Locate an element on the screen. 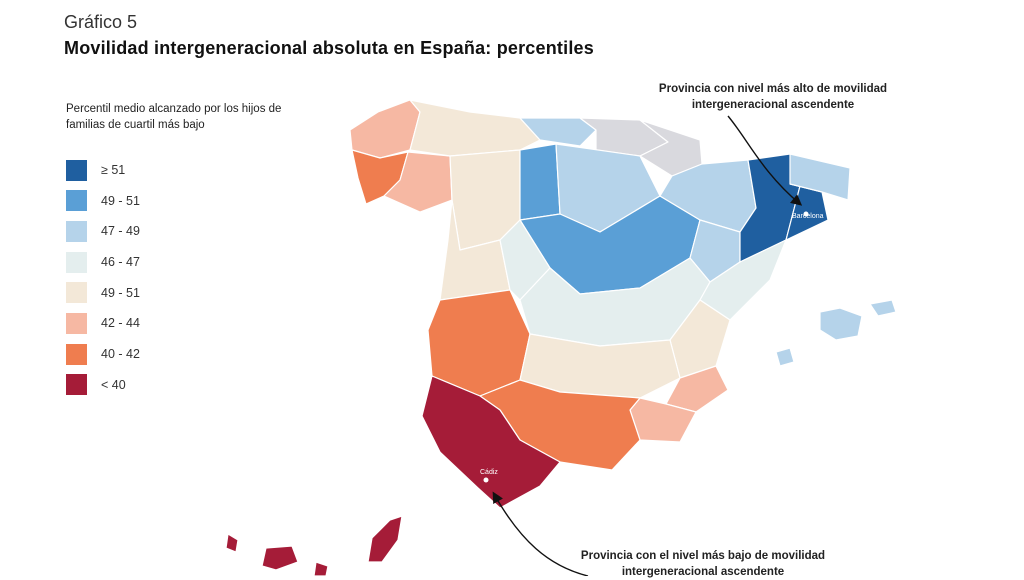  legend-item: 42 - 44 is located at coordinates (103, 323).